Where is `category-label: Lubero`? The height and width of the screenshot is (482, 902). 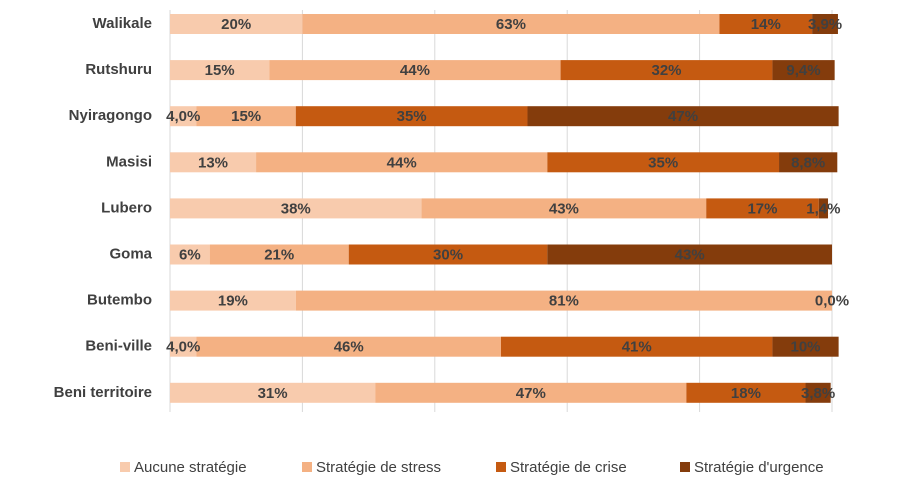 category-label: Lubero is located at coordinates (126, 207).